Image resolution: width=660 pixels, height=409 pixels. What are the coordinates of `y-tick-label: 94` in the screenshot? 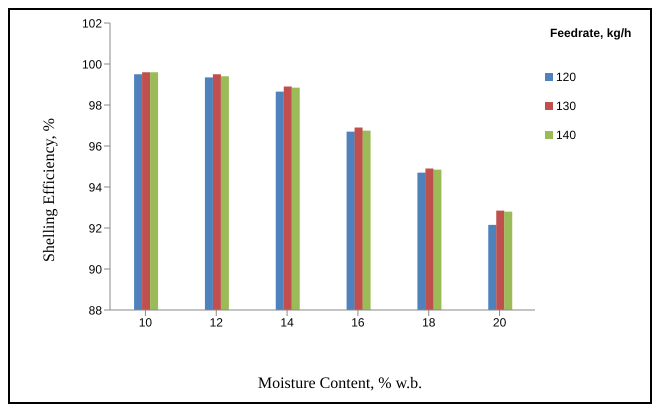 It's located at (95, 187).